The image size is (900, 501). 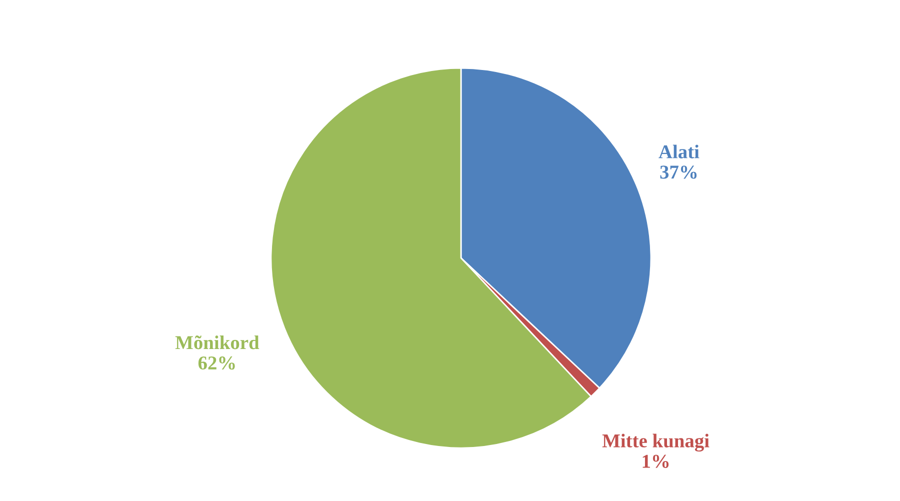 I want to click on slice-label: Mitte kunagi, so click(x=656, y=443).